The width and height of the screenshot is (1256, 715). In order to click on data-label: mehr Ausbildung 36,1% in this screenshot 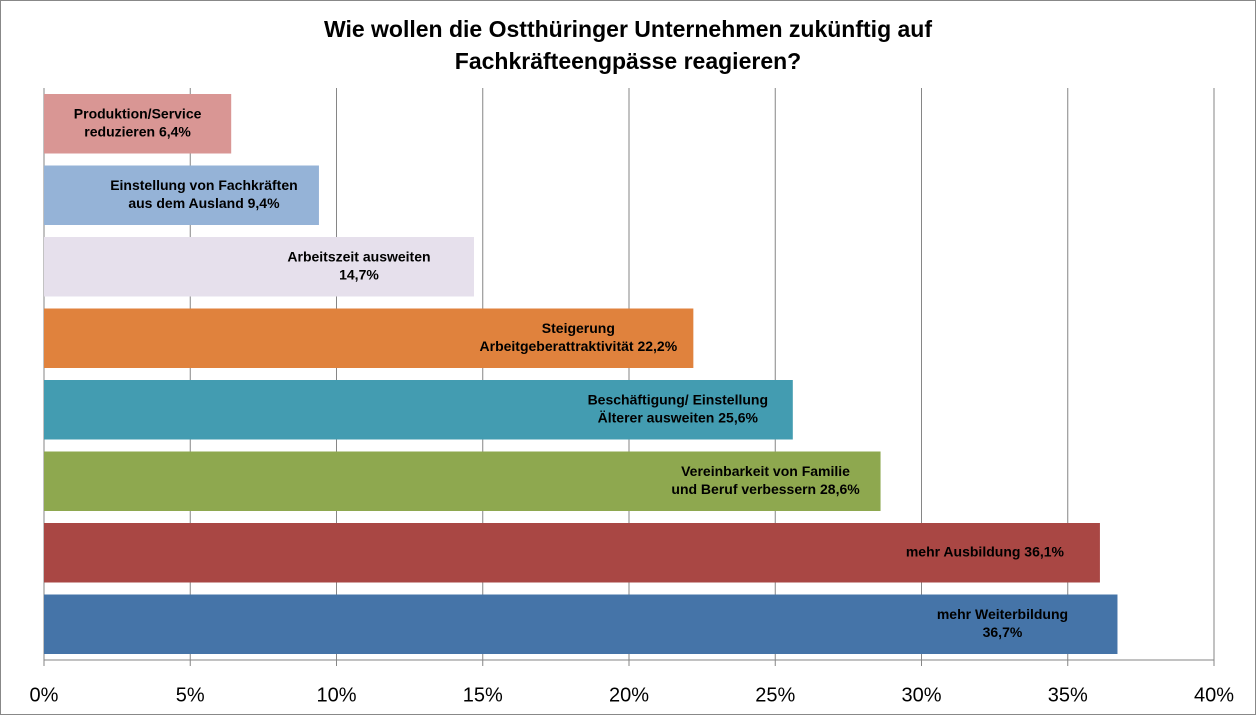, I will do `click(985, 551)`.